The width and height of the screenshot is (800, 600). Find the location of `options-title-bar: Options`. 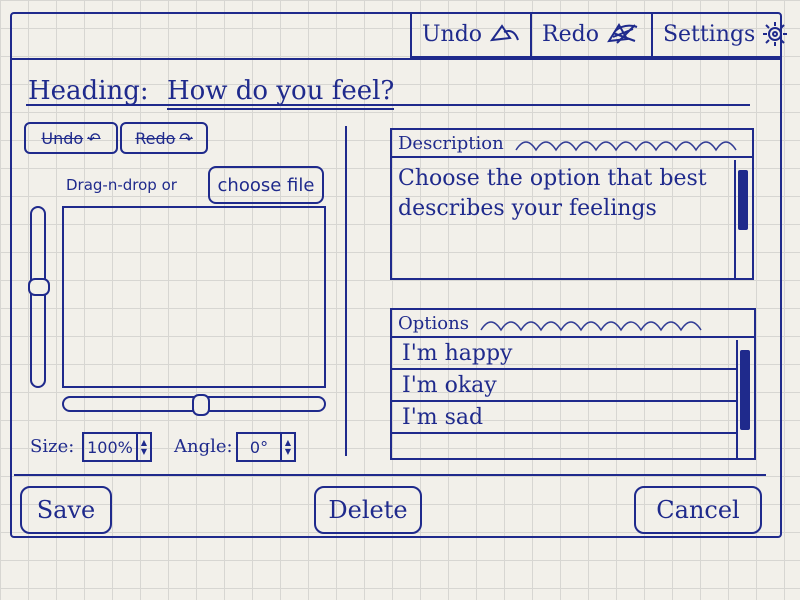

options-title-bar: Options is located at coordinates (573, 324).